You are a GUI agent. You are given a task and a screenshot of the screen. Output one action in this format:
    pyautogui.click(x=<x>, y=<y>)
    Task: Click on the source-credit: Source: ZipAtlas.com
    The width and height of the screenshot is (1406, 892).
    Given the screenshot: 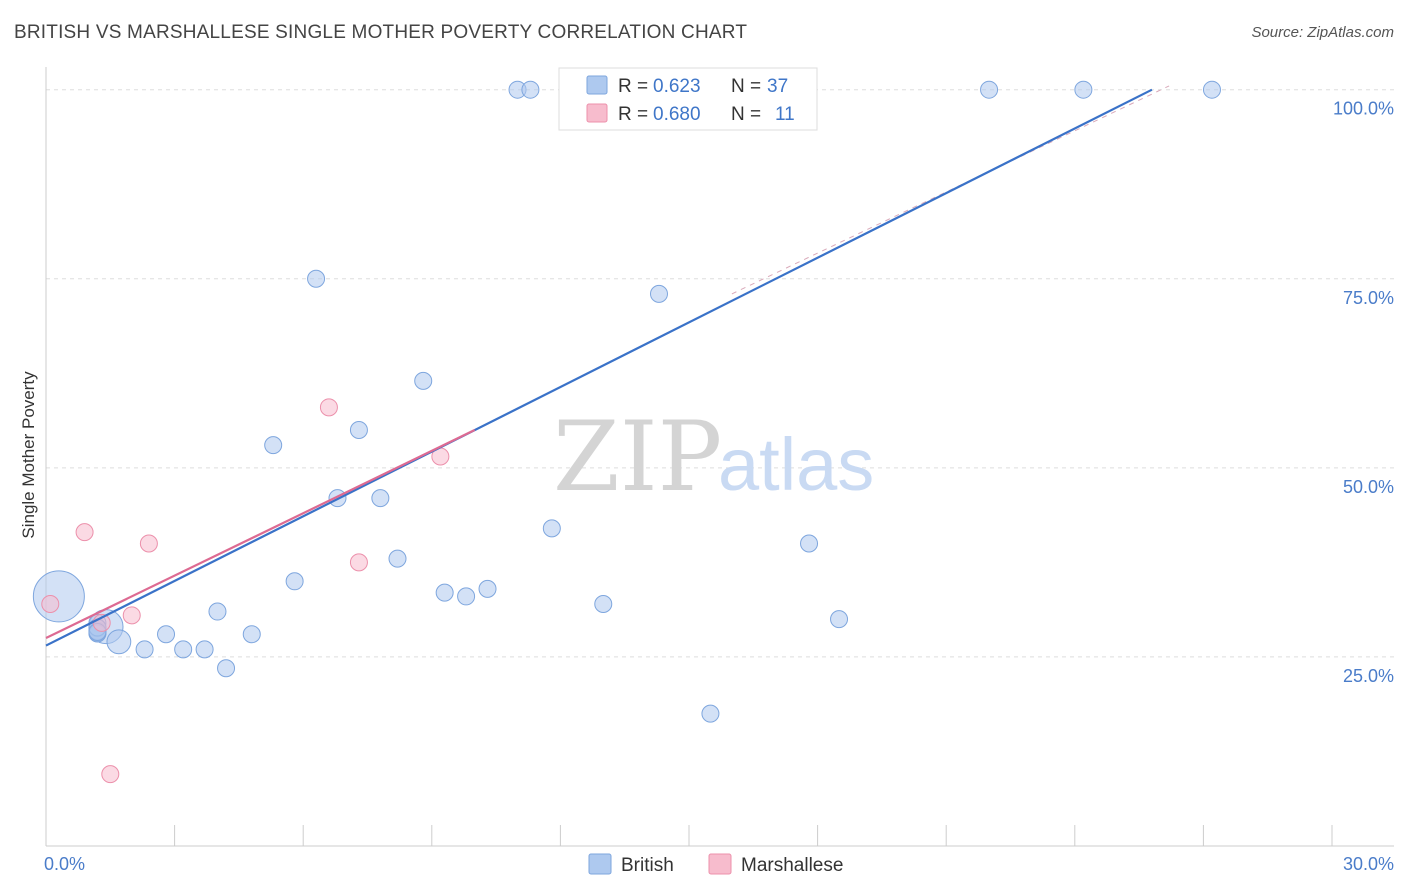 What is the action you would take?
    pyautogui.click(x=1322, y=32)
    